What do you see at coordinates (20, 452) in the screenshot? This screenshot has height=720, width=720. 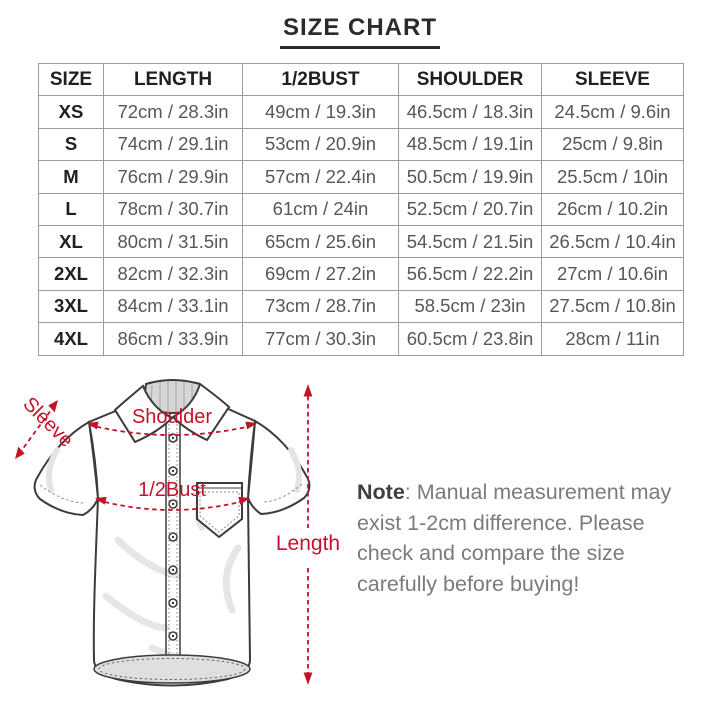 I see `sleeve-arrowhead-bottom` at bounding box center [20, 452].